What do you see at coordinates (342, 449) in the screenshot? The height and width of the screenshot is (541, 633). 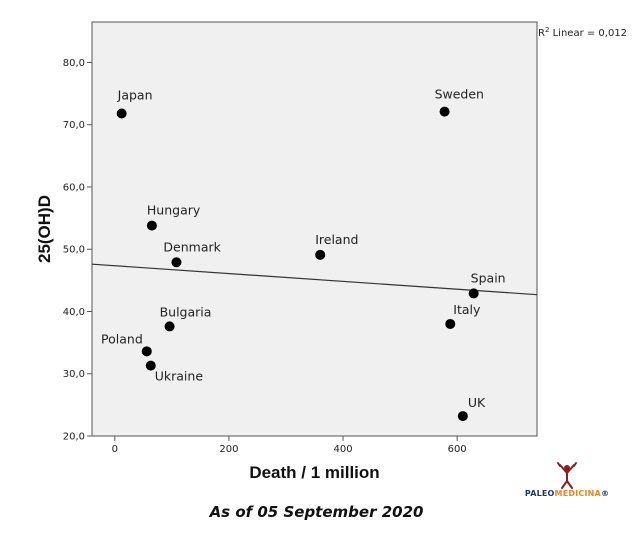 I see `x-tick-label: 400` at bounding box center [342, 449].